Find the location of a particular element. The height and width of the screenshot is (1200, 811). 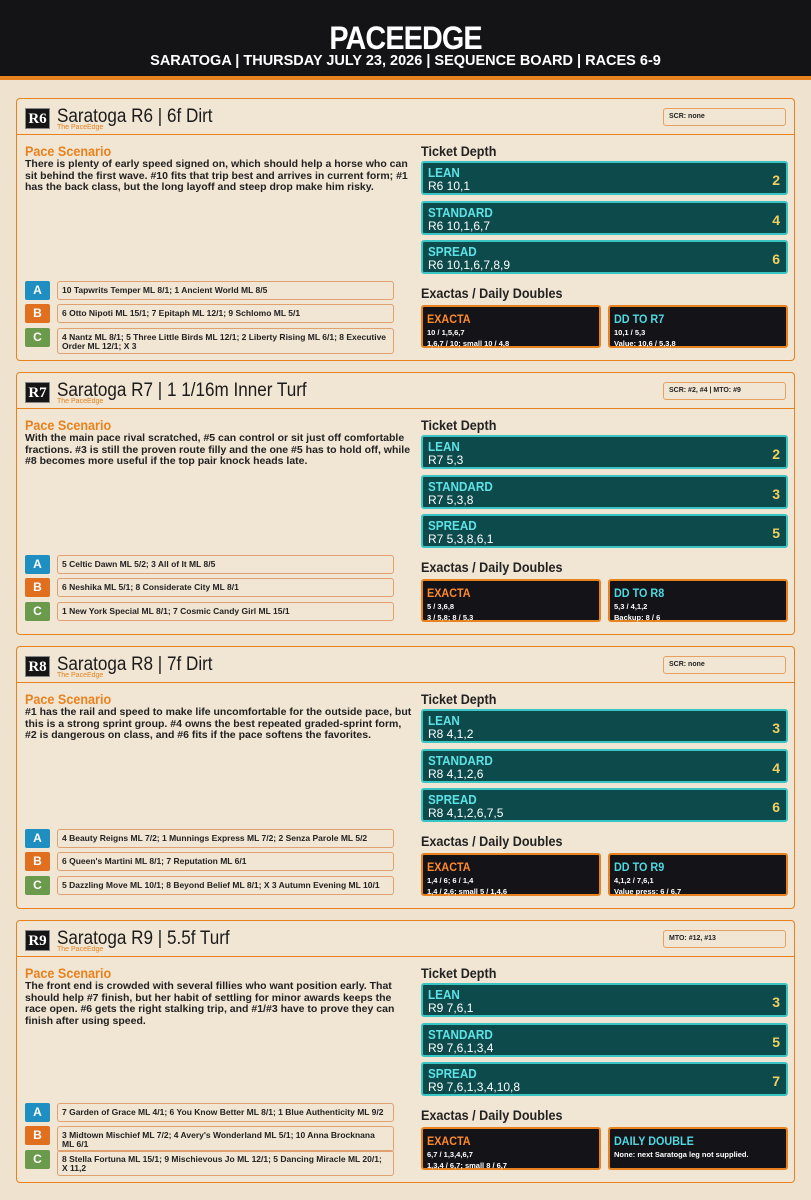

race-badge: R7 is located at coordinates (37, 392).